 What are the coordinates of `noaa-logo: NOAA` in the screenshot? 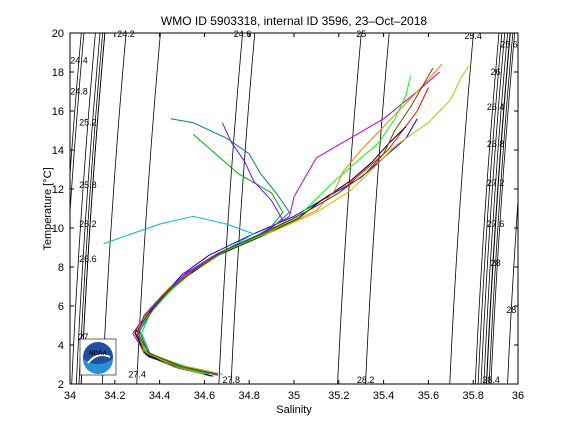 It's located at (98, 357).